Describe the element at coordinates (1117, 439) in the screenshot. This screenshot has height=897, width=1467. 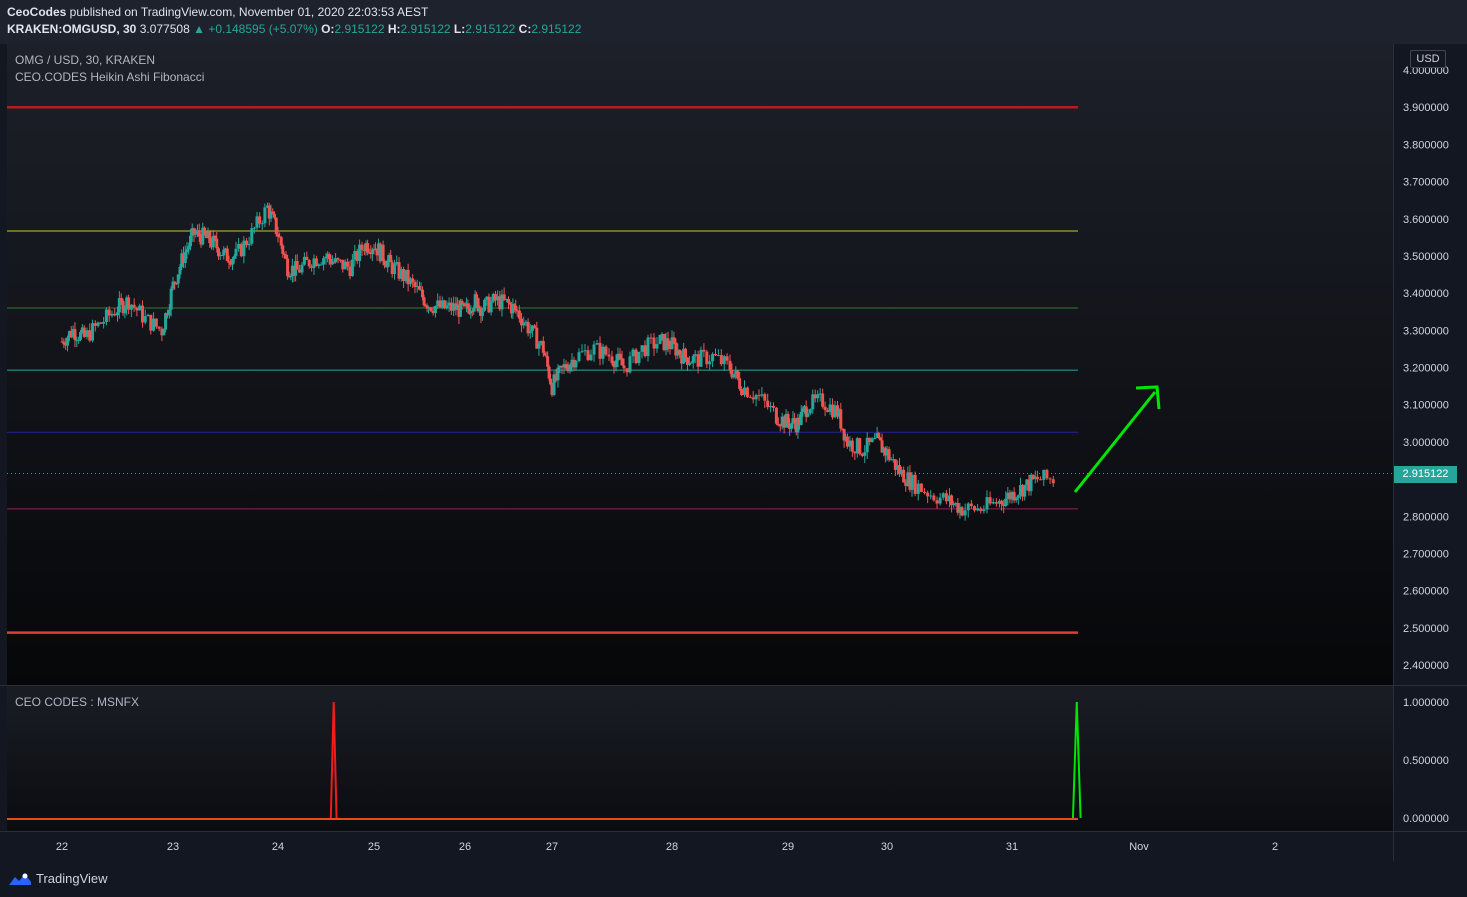
I see `green-arrow-annotation` at that location.